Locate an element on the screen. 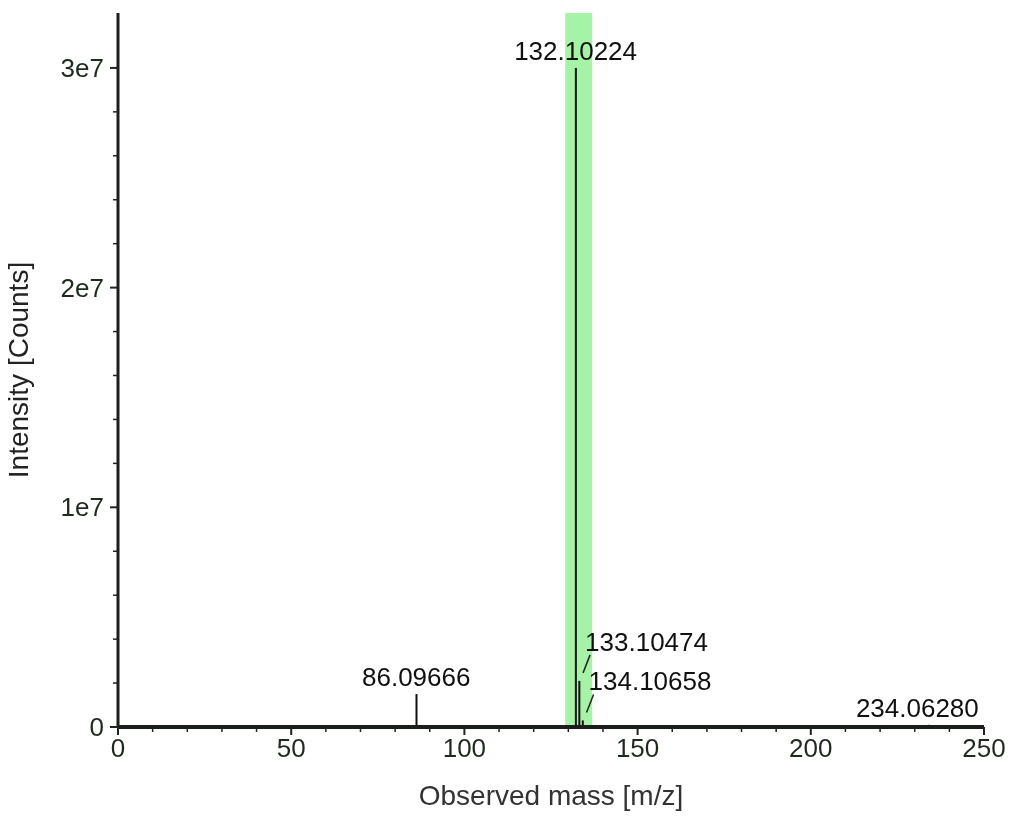 Image resolution: width=1024 pixels, height=828 pixels. annotation: 234.06280 is located at coordinates (917, 707).